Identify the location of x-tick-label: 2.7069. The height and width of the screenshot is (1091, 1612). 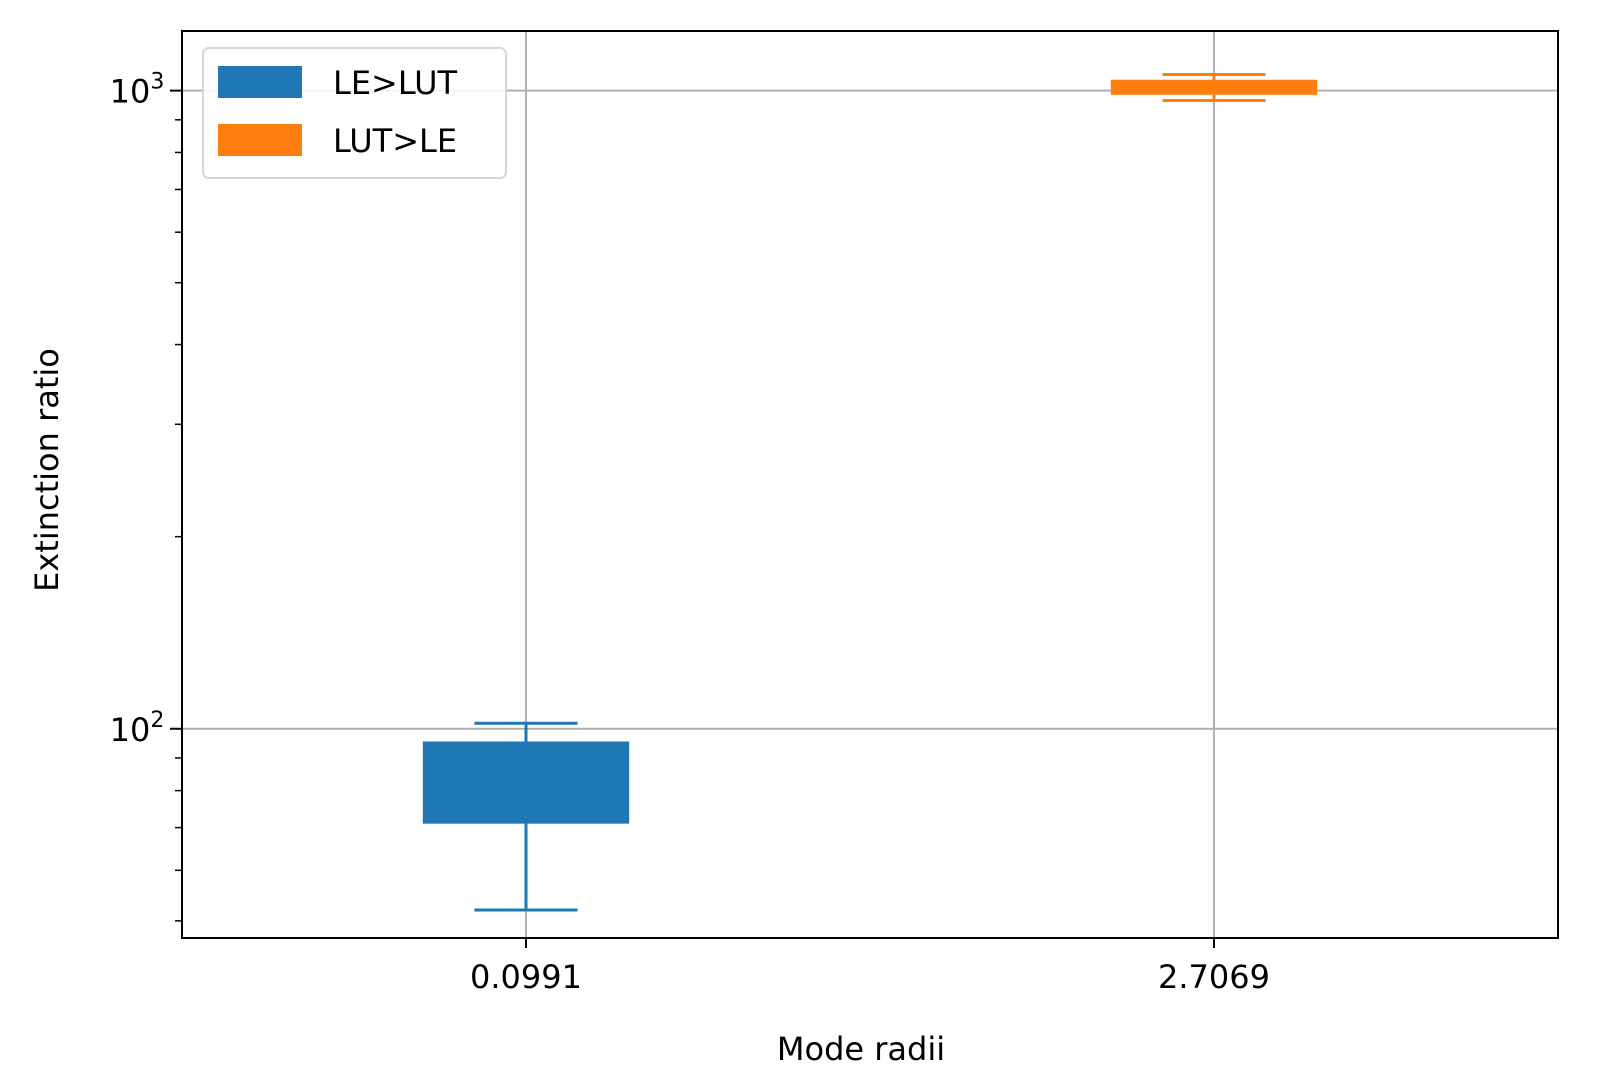
(1214, 977).